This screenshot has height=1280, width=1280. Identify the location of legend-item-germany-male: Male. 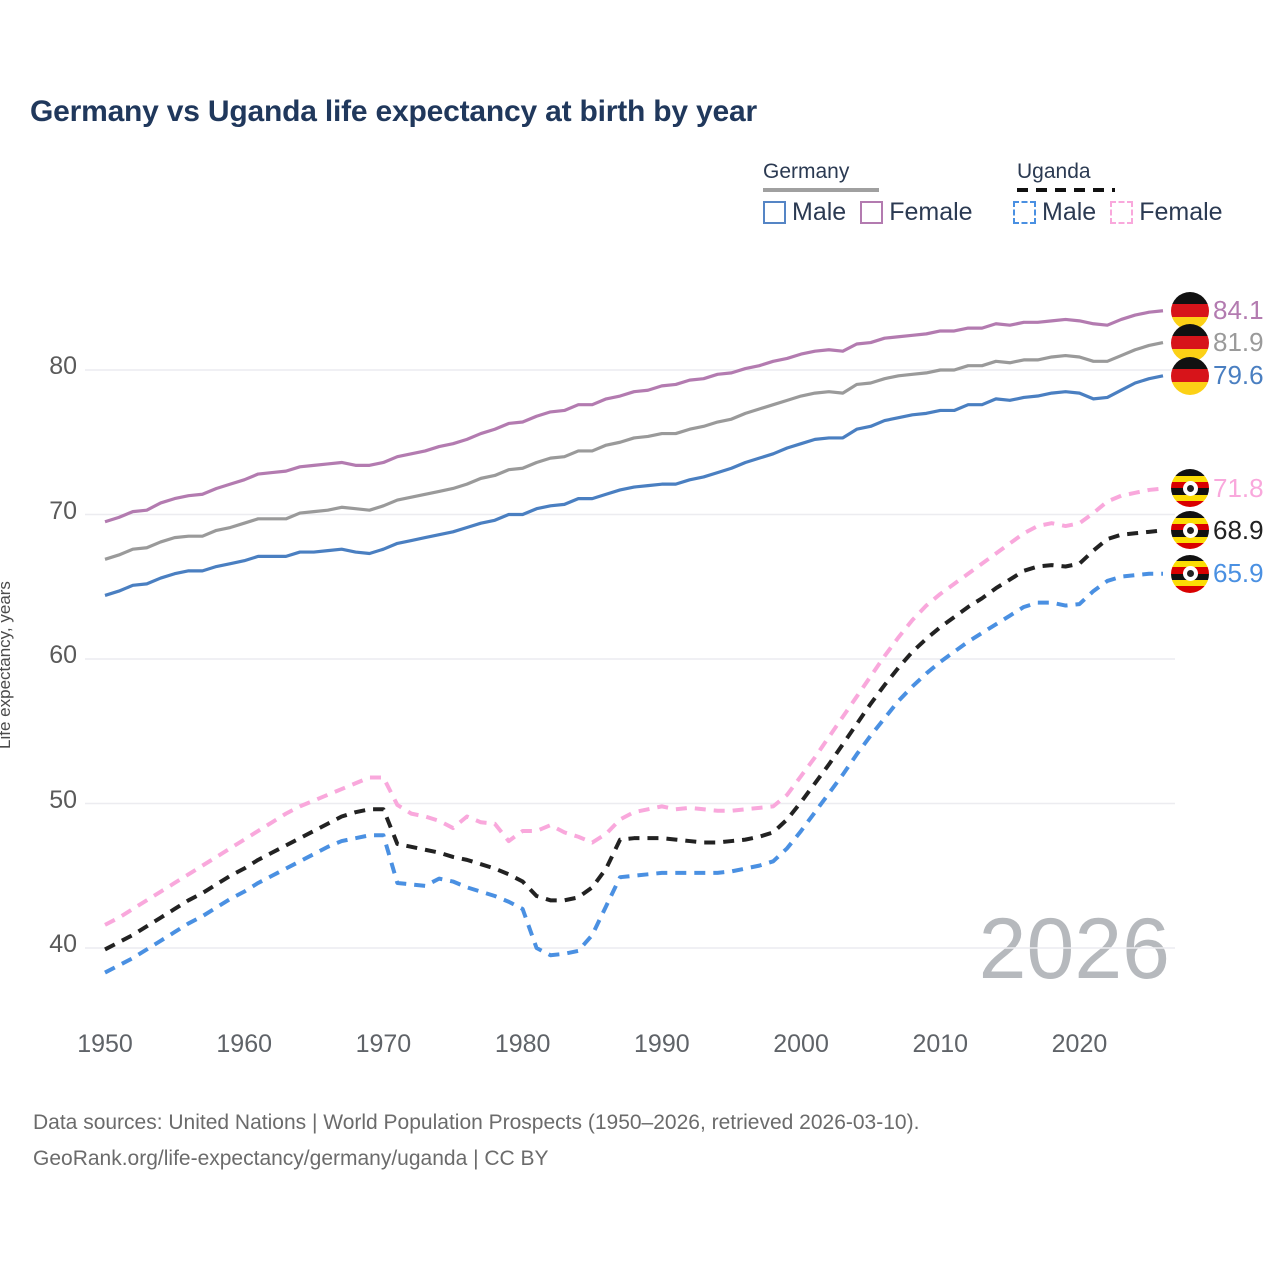
(804, 212).